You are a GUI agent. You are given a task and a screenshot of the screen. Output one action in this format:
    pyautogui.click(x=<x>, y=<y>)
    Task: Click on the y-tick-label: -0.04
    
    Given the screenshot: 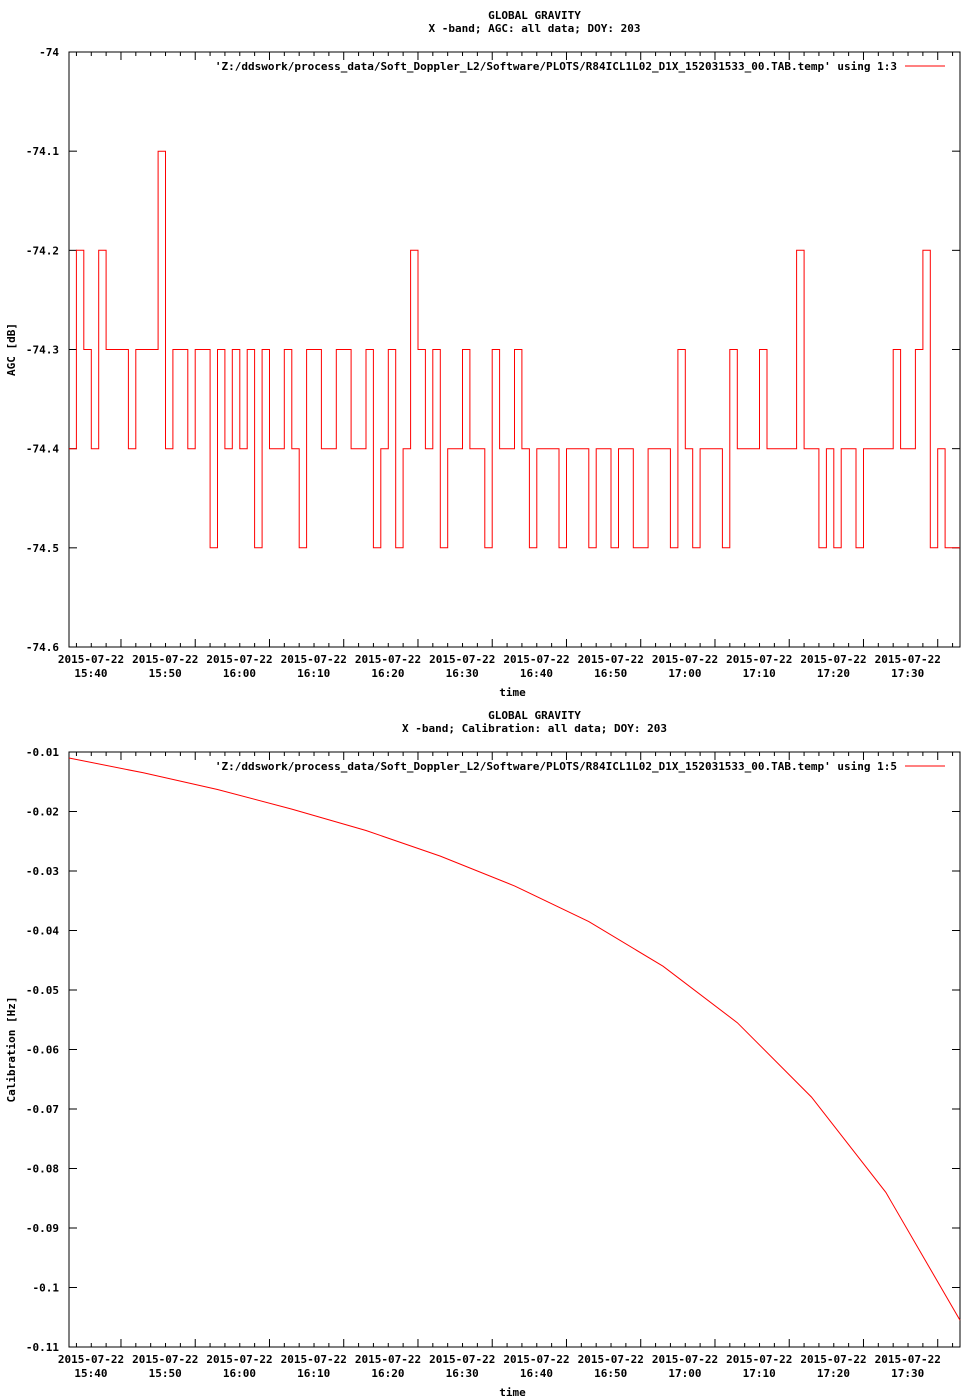 What is the action you would take?
    pyautogui.click(x=42, y=931)
    